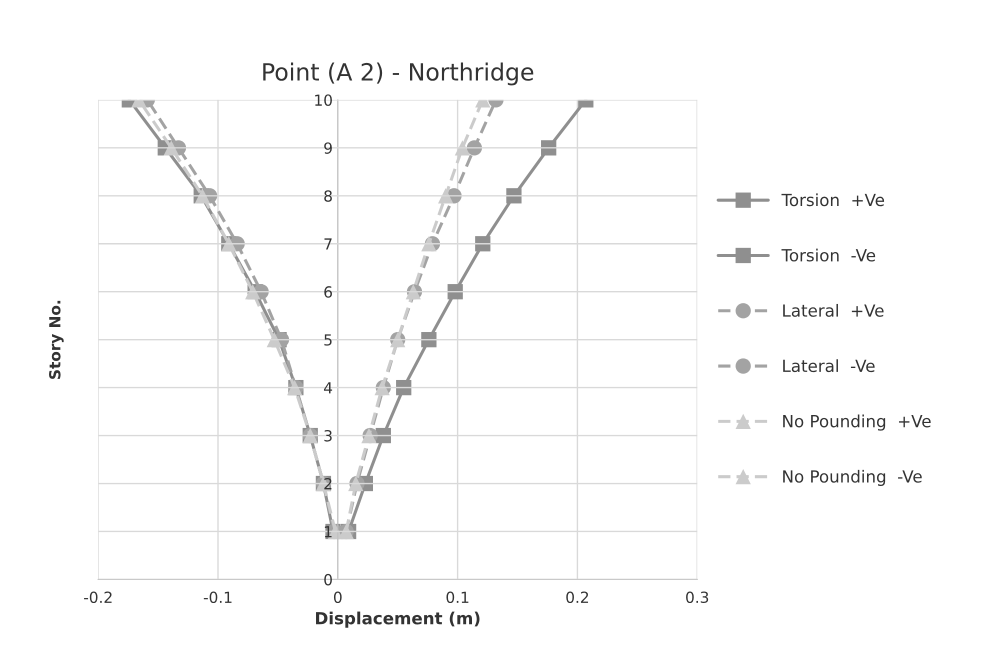 Image resolution: width=982 pixels, height=666 pixels. I want to click on y-tick-label: 8, so click(328, 196).